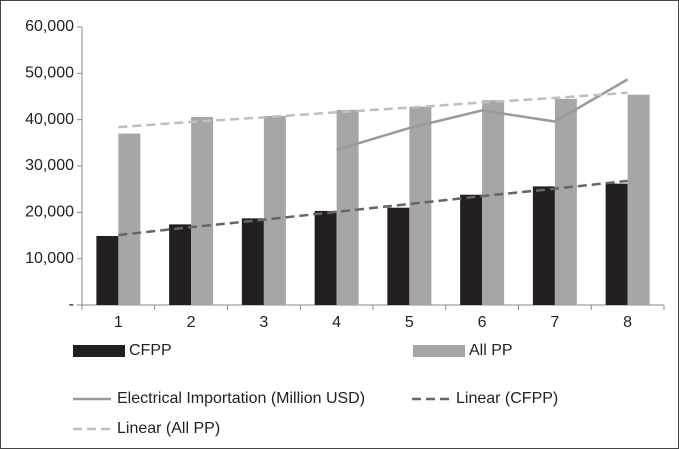 This screenshot has height=449, width=679. Describe the element at coordinates (49, 258) in the screenshot. I see `y-tick-label: 10,000` at that location.